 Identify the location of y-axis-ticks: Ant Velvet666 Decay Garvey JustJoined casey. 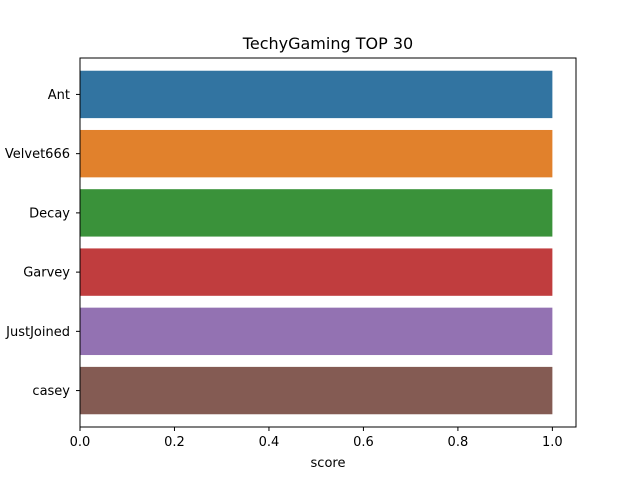
(42, 243).